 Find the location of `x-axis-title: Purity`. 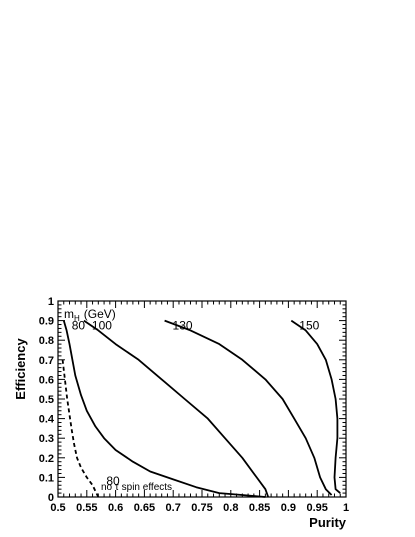

x-axis-title: Purity is located at coordinates (328, 522).